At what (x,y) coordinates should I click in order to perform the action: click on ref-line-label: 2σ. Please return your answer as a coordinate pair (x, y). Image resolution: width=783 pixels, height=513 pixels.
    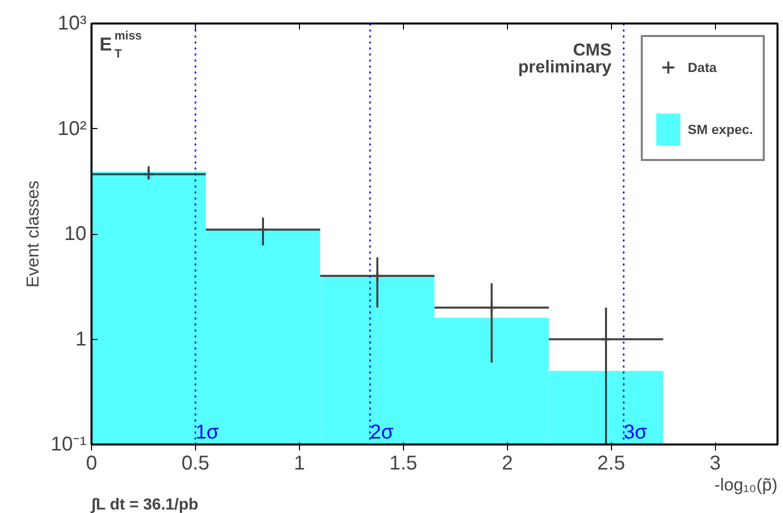
    Looking at the image, I should click on (382, 433).